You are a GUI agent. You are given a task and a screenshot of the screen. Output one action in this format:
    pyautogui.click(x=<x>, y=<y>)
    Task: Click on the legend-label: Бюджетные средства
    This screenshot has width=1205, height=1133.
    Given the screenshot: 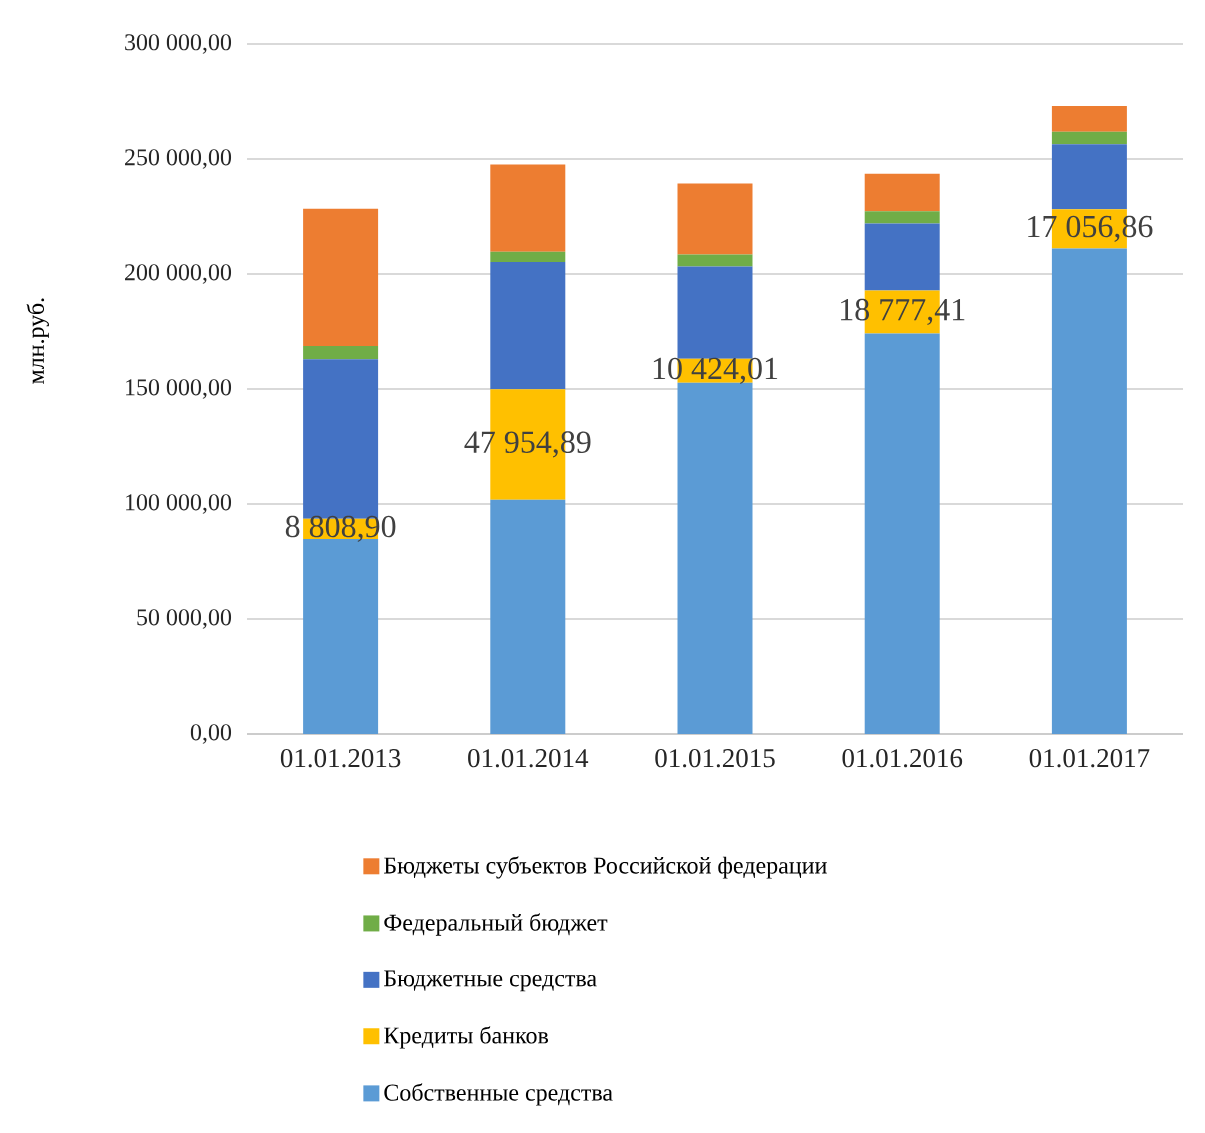 What is the action you would take?
    pyautogui.click(x=490, y=981)
    